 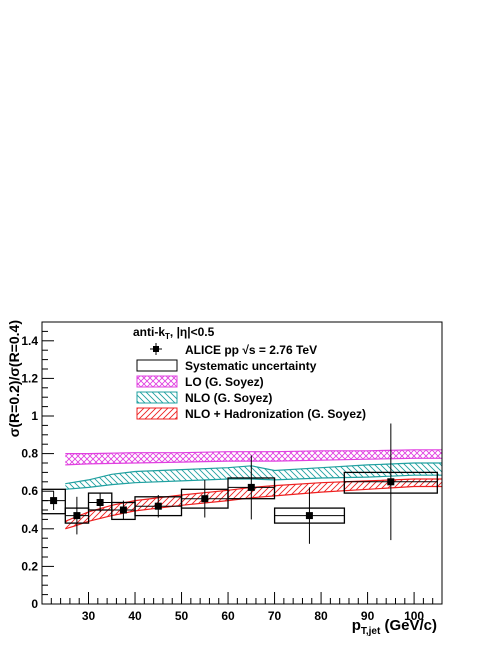 What do you see at coordinates (29, 529) in the screenshot?
I see `y-tick-label: 0.4` at bounding box center [29, 529].